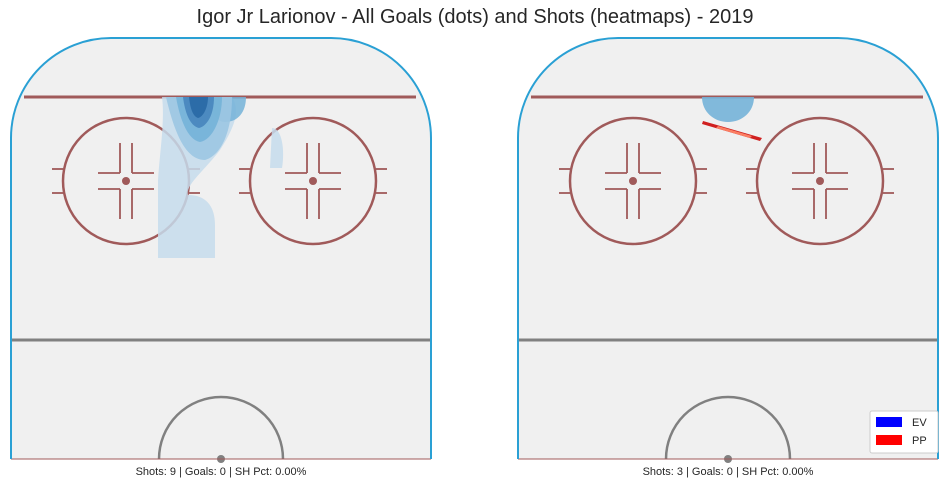  What do you see at coordinates (198, 107) in the screenshot?
I see `shot-density-peak` at bounding box center [198, 107].